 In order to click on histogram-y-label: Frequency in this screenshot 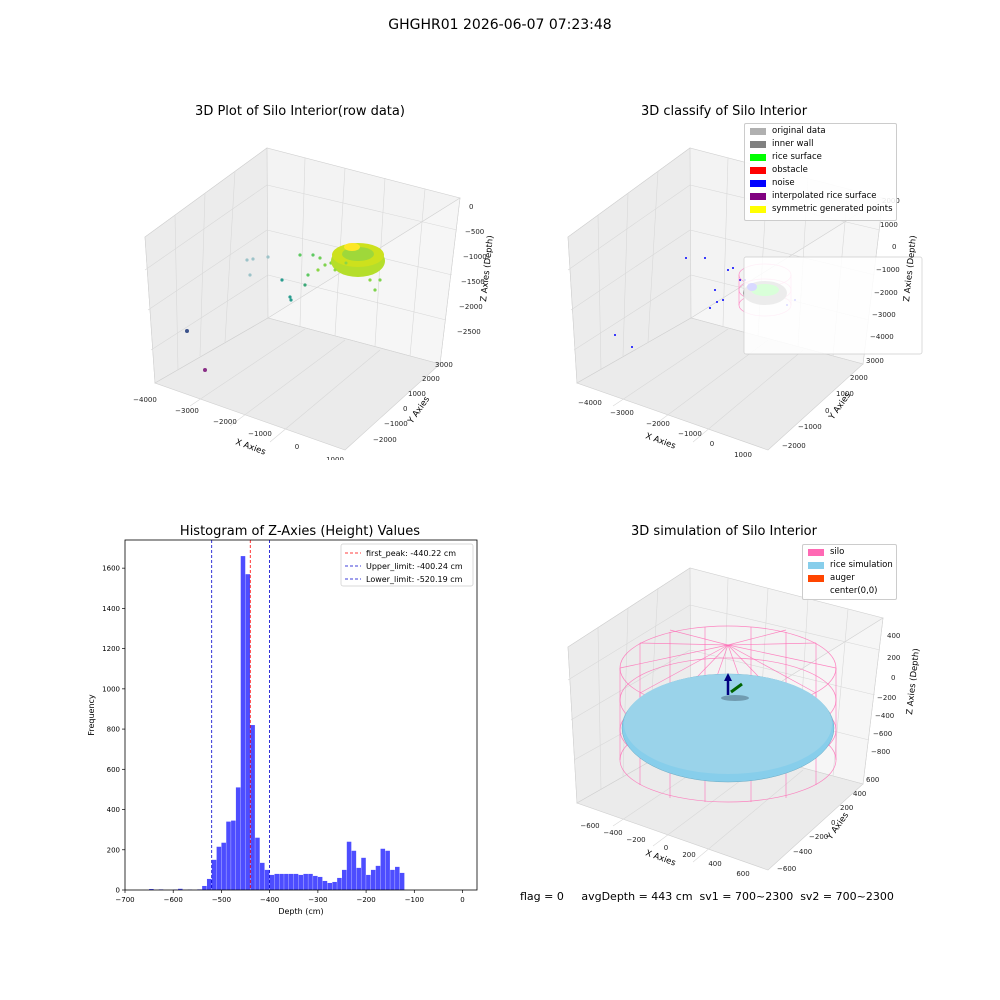, I will do `click(91, 715)`.